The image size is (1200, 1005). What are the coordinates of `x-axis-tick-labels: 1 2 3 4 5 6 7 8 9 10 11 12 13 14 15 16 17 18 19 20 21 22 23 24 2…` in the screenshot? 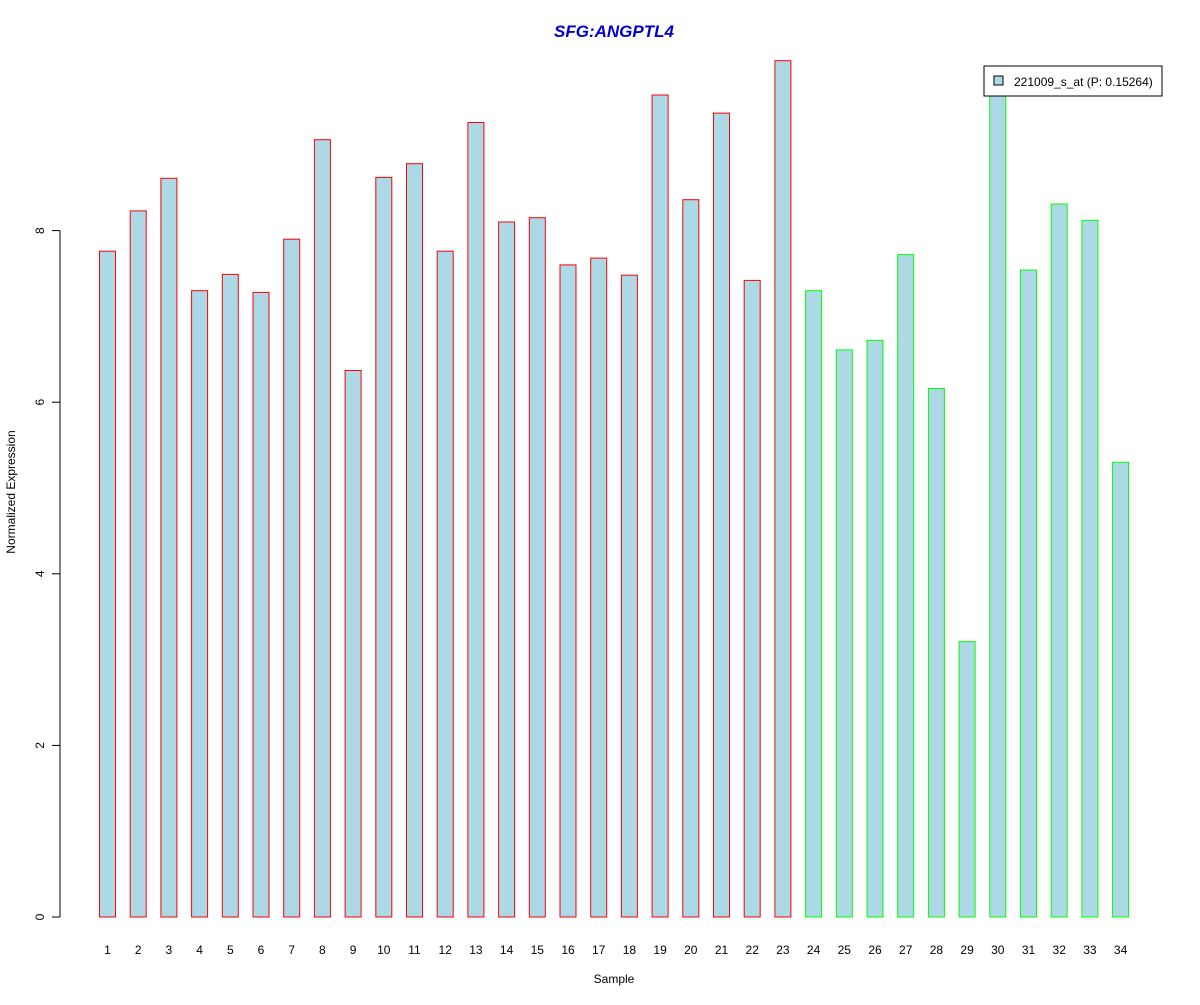 It's located at (615, 950).